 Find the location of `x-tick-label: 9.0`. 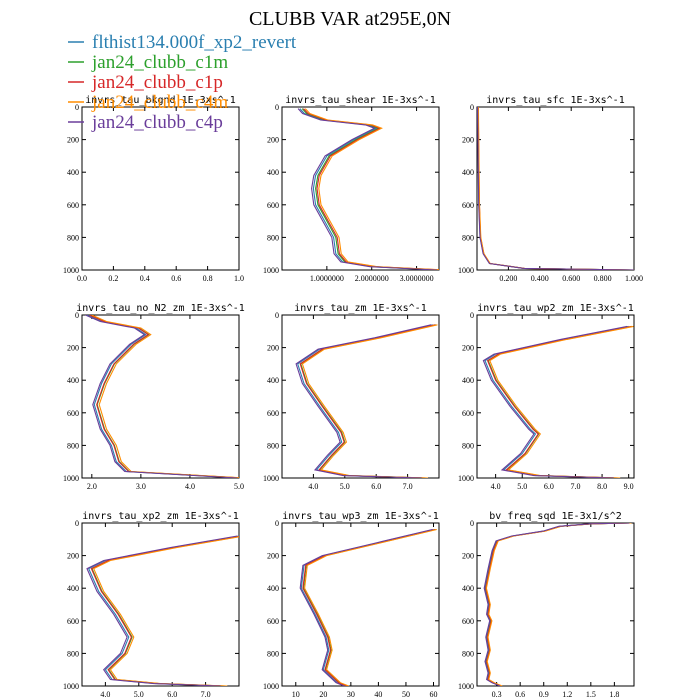

x-tick-label: 9.0 is located at coordinates (629, 486).